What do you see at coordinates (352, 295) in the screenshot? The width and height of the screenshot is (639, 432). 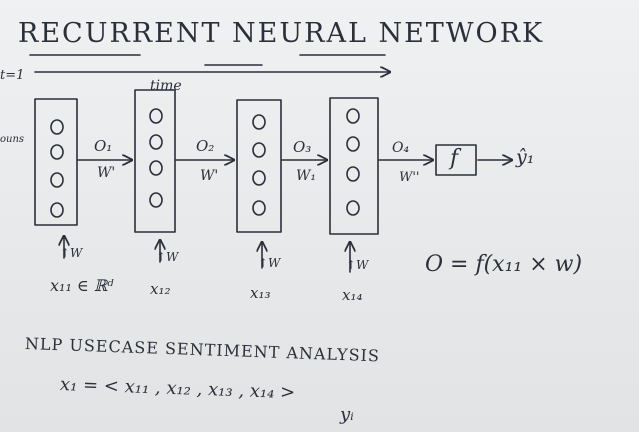 I see `input-label-4: x₁₄` at bounding box center [352, 295].